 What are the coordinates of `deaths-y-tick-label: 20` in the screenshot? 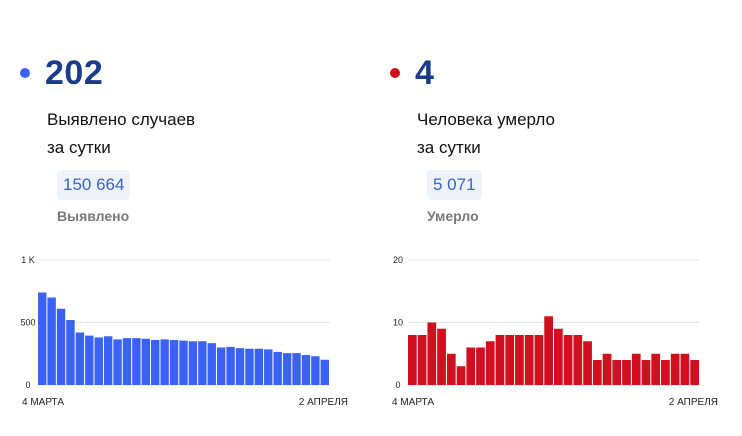 It's located at (398, 260).